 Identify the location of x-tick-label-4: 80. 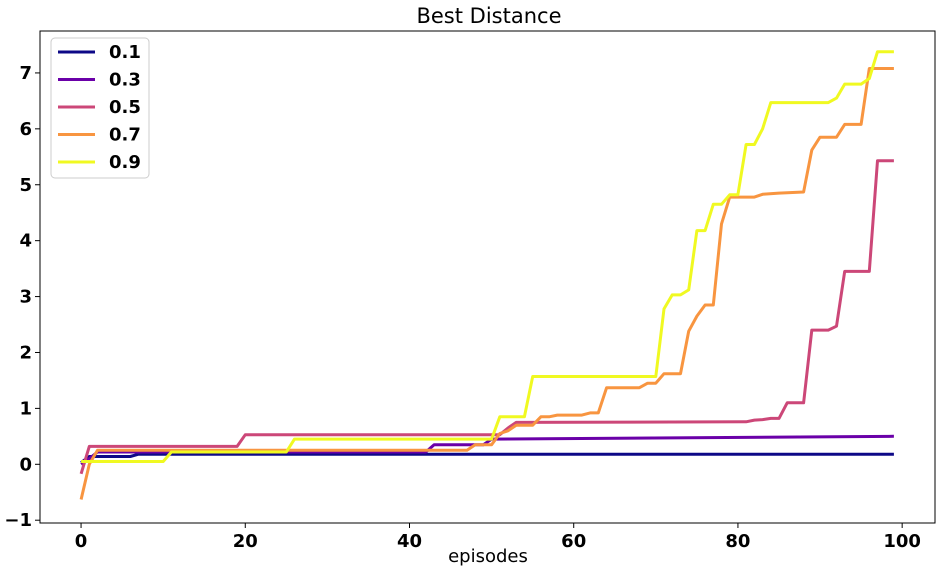
(737, 541).